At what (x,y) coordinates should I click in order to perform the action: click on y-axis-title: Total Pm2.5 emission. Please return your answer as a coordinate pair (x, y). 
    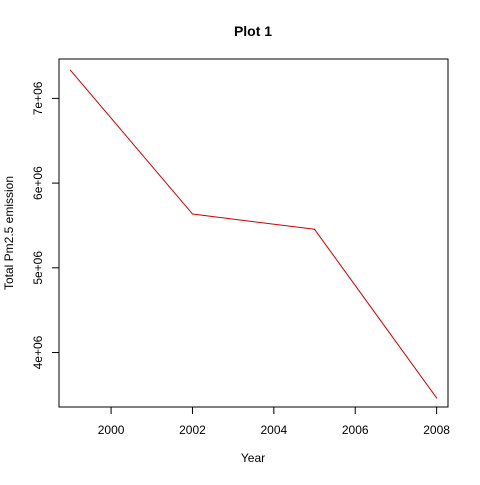
    Looking at the image, I should click on (9, 233).